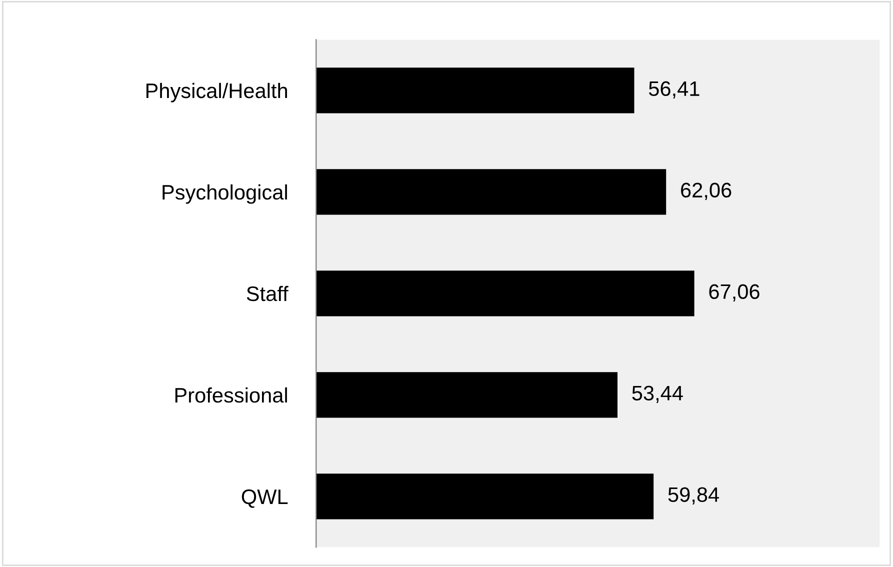 This screenshot has width=893, height=567. I want to click on data-label: 53,44, so click(657, 394).